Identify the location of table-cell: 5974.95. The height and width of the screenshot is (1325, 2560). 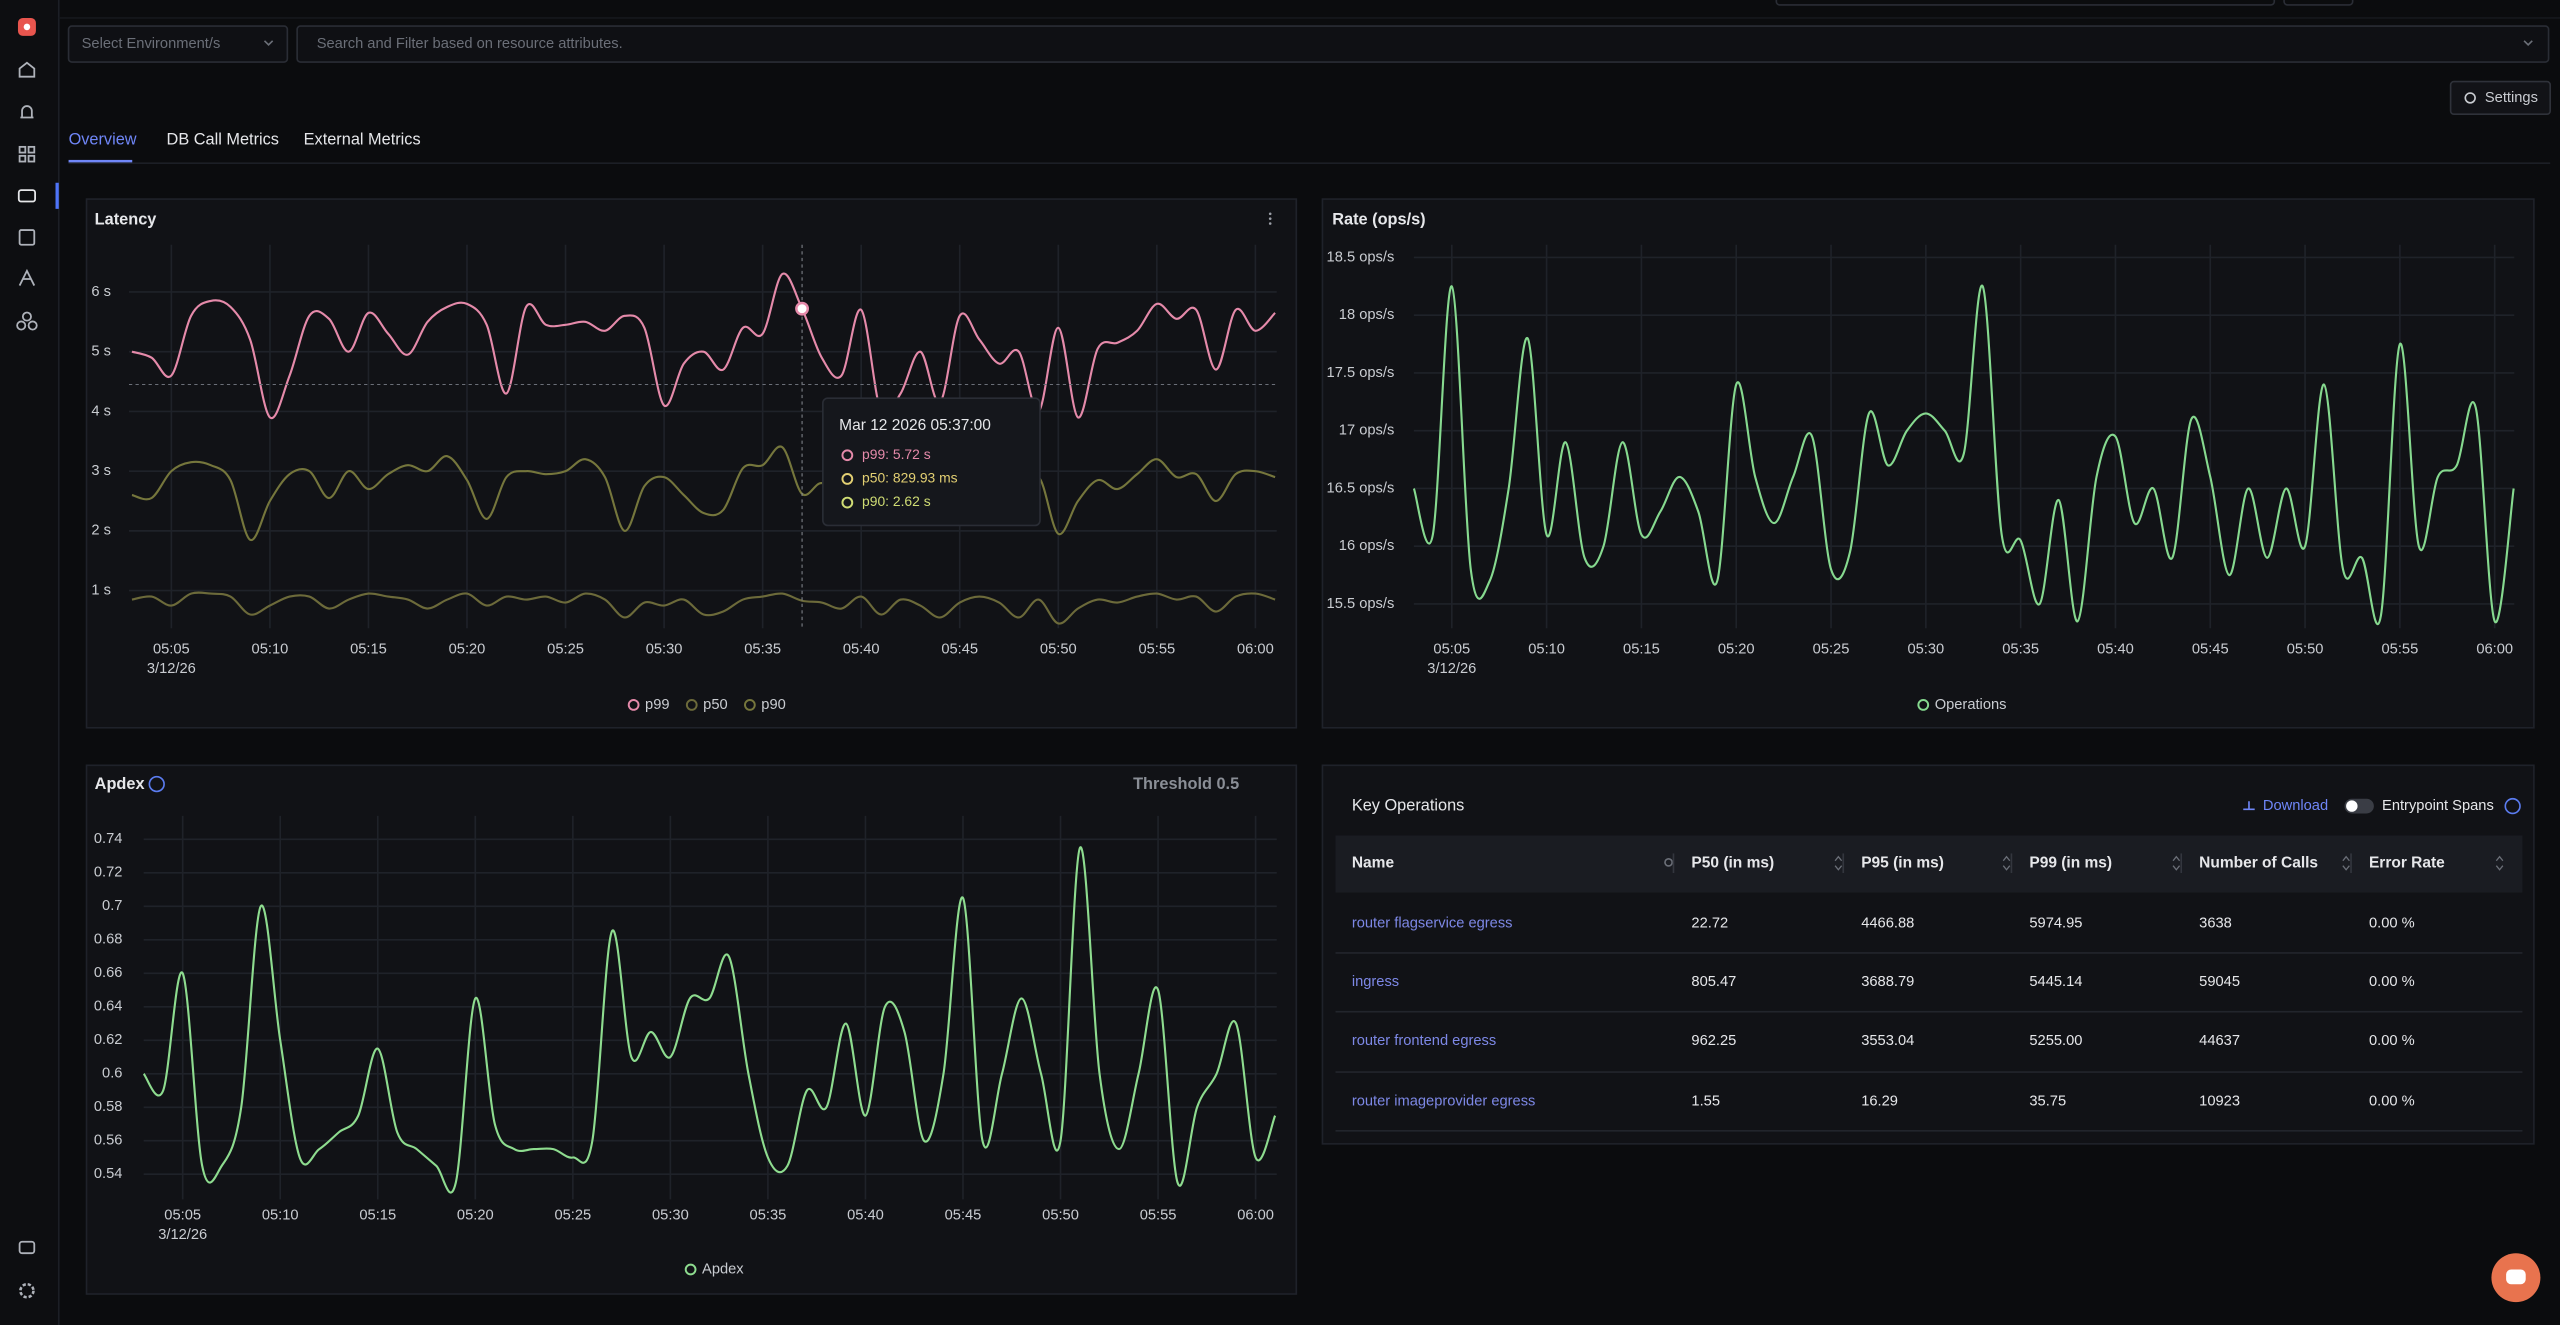
(2055, 923).